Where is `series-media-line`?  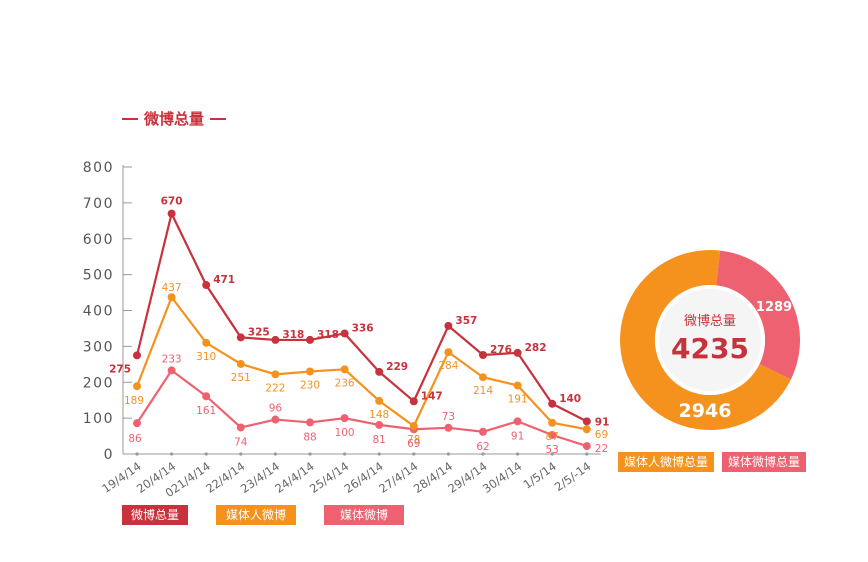 series-media-line is located at coordinates (362, 408).